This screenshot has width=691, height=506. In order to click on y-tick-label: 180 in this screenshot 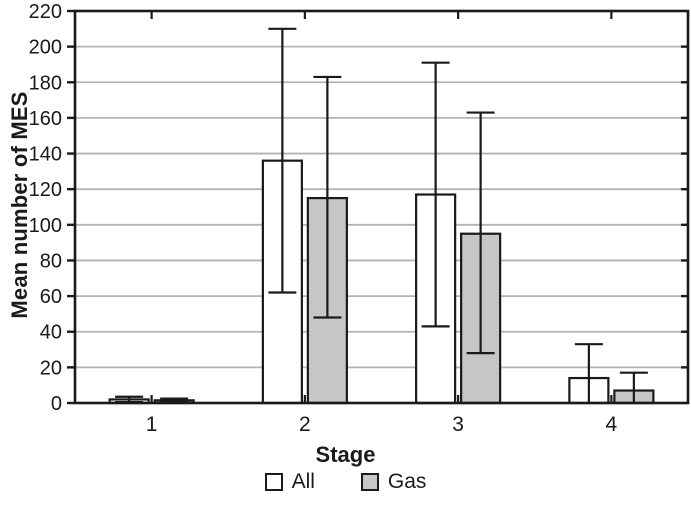, I will do `click(45, 83)`.